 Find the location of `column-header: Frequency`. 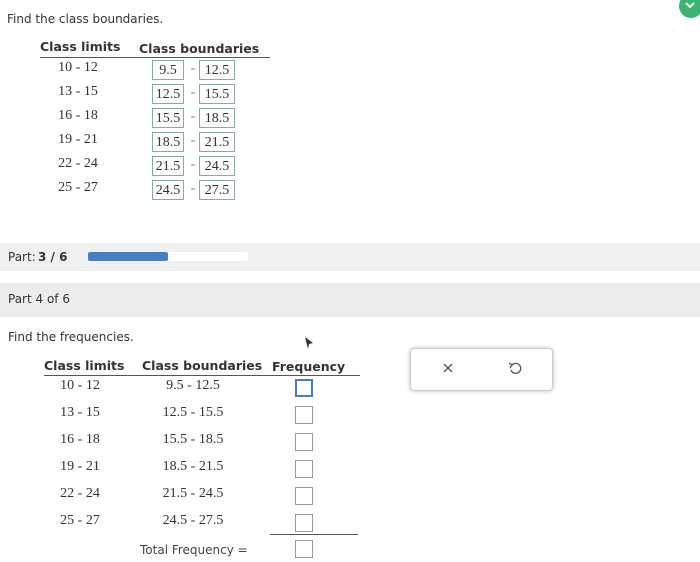

column-header: Frequency is located at coordinates (309, 366).